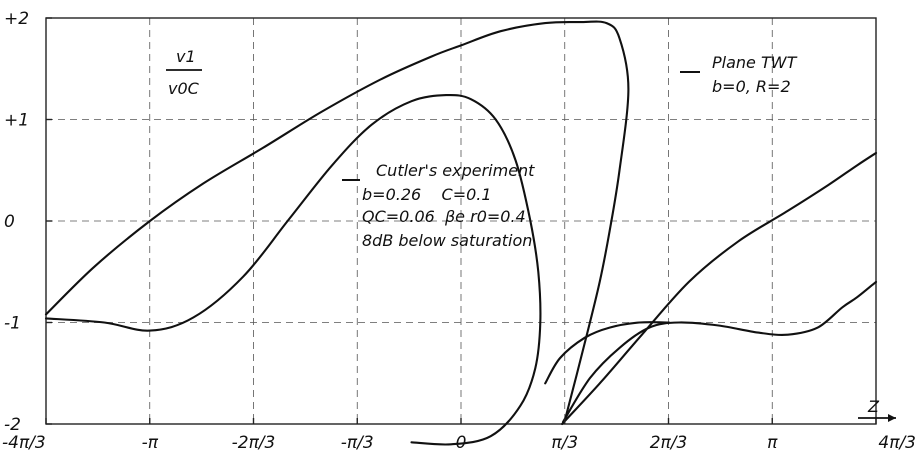 The image size is (920, 462). Describe the element at coordinates (461, 443) in the screenshot. I see `x-tick-label: 0` at that location.